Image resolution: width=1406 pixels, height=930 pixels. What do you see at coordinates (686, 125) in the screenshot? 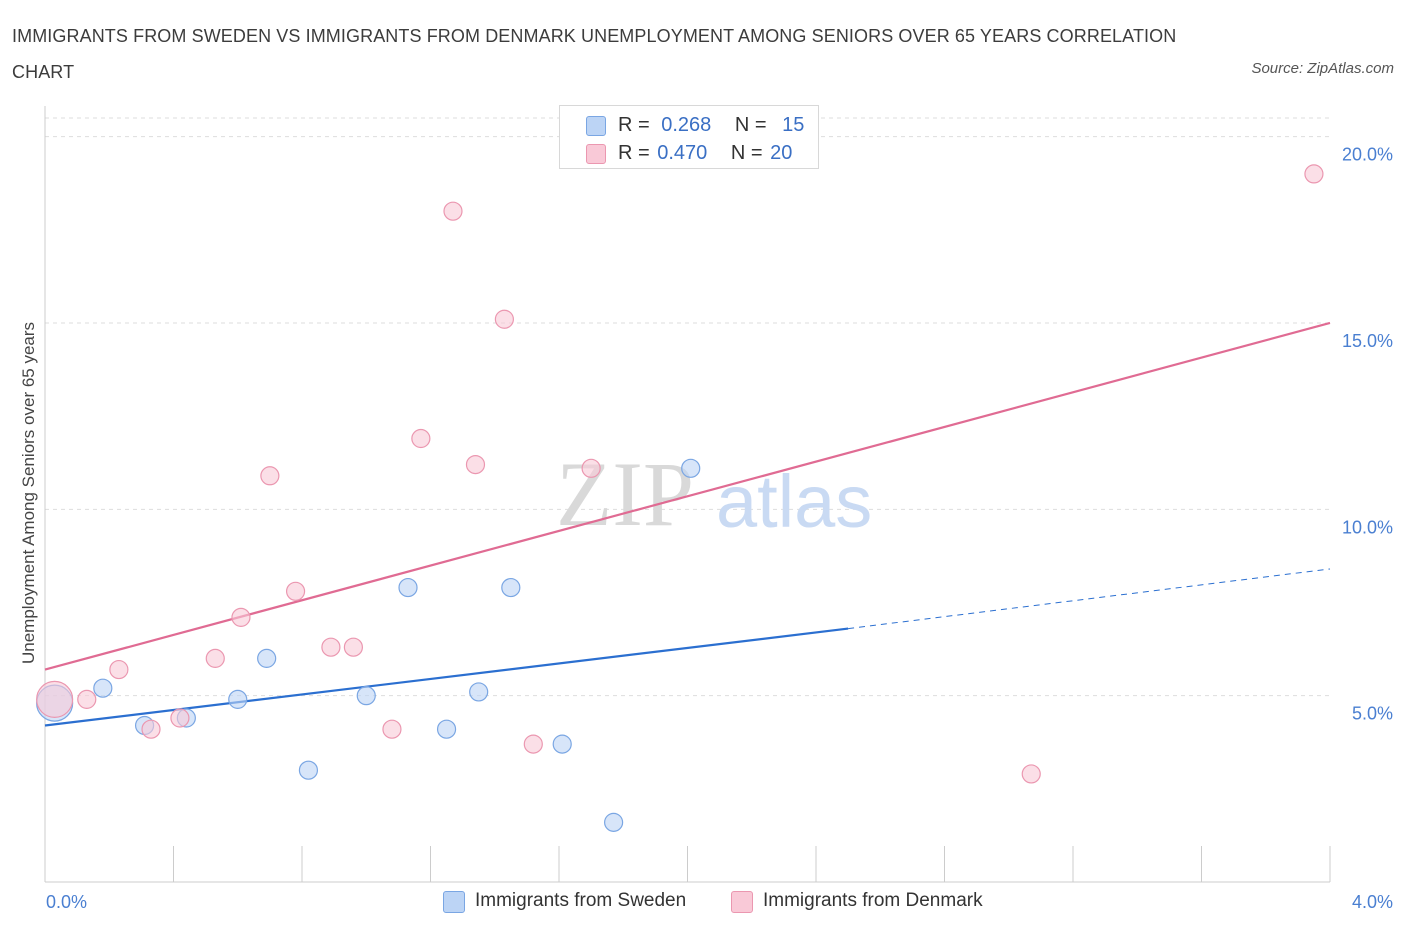
I see `r-value-sweden: 0.268` at bounding box center [686, 125].